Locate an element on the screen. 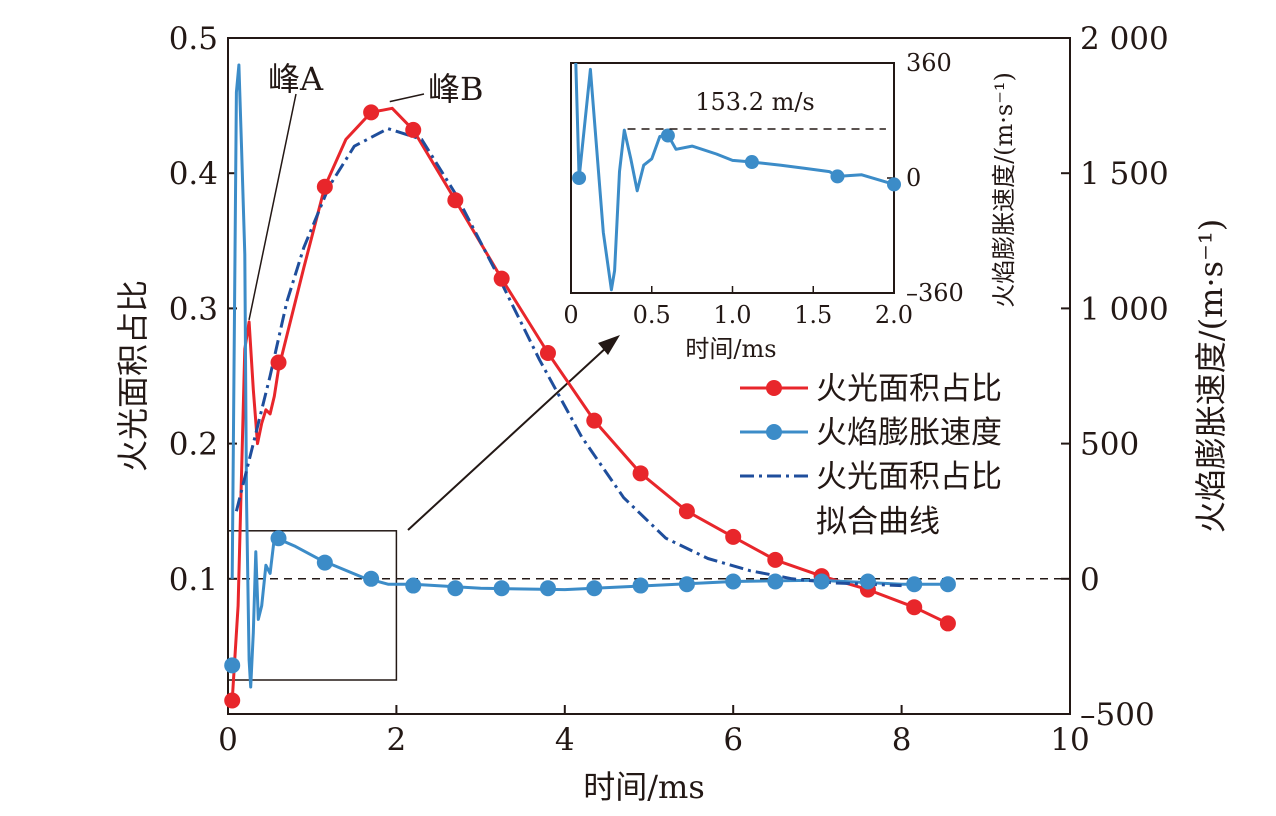  legend: 火光面积占比 火焰膨胀速度 火光面积占比 拟合曲线 is located at coordinates (871, 455).